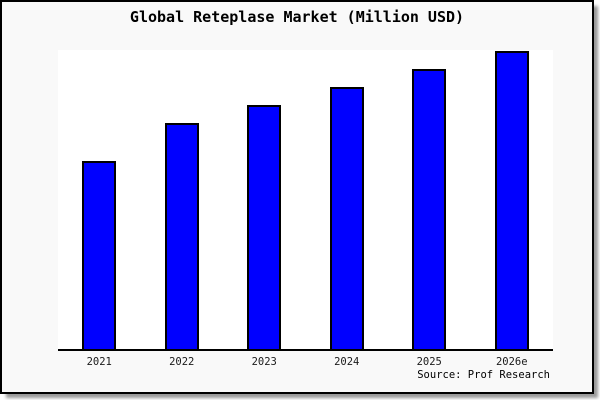  I want to click on chart-title: Global Reteplase Market (Million USD), so click(297, 17).